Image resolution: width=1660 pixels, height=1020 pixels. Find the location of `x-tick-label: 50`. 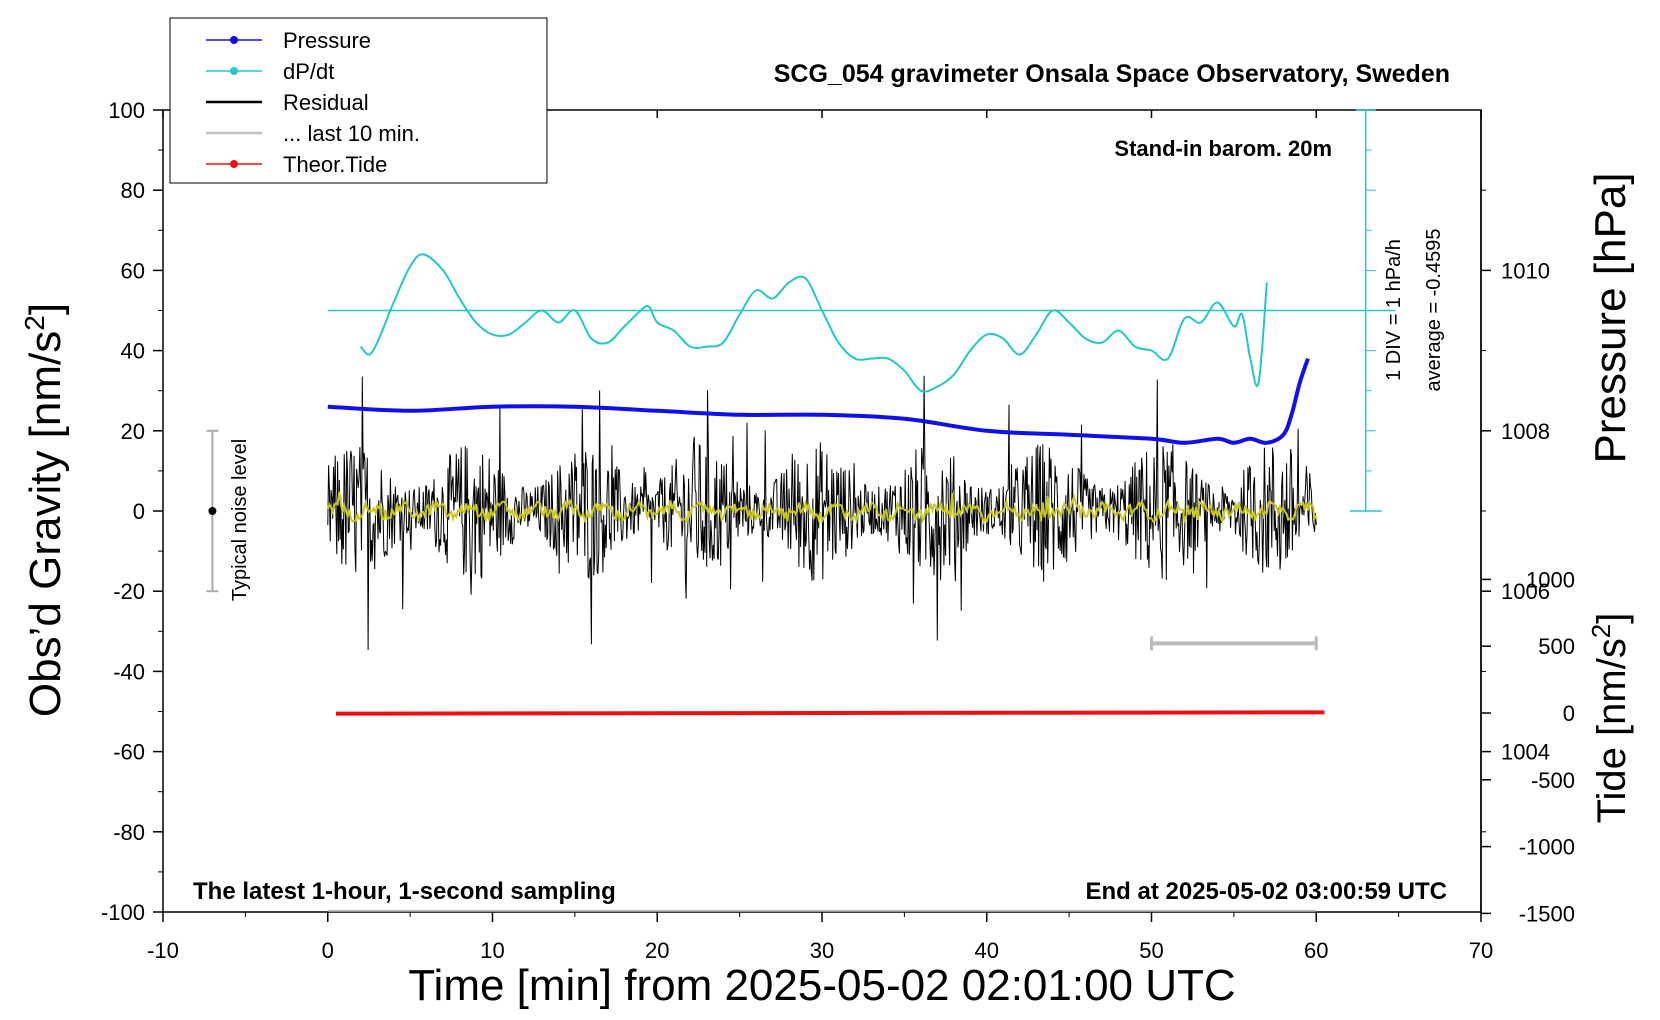

x-tick-label: 50 is located at coordinates (1151, 950).